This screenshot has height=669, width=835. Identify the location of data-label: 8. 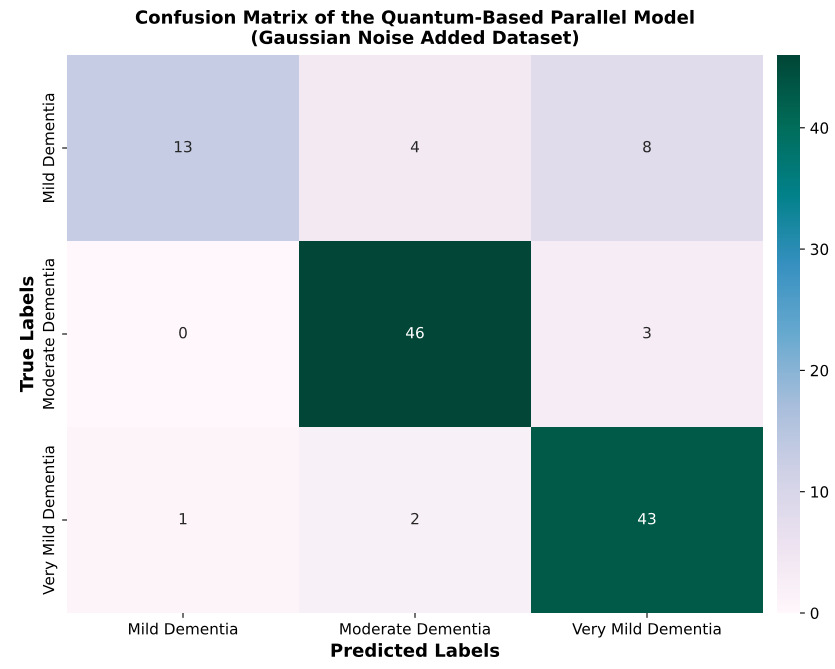
(647, 146).